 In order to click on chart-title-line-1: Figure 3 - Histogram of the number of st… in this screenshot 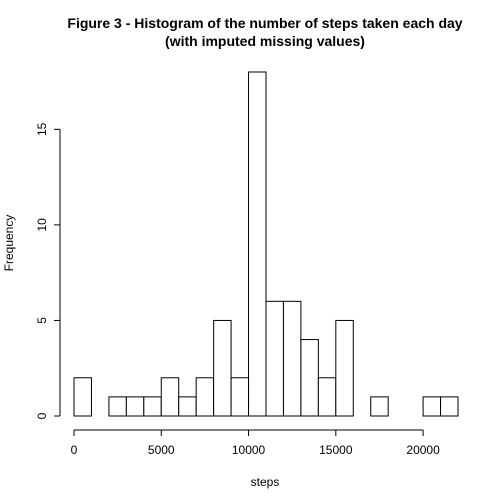, I will do `click(264, 23)`.